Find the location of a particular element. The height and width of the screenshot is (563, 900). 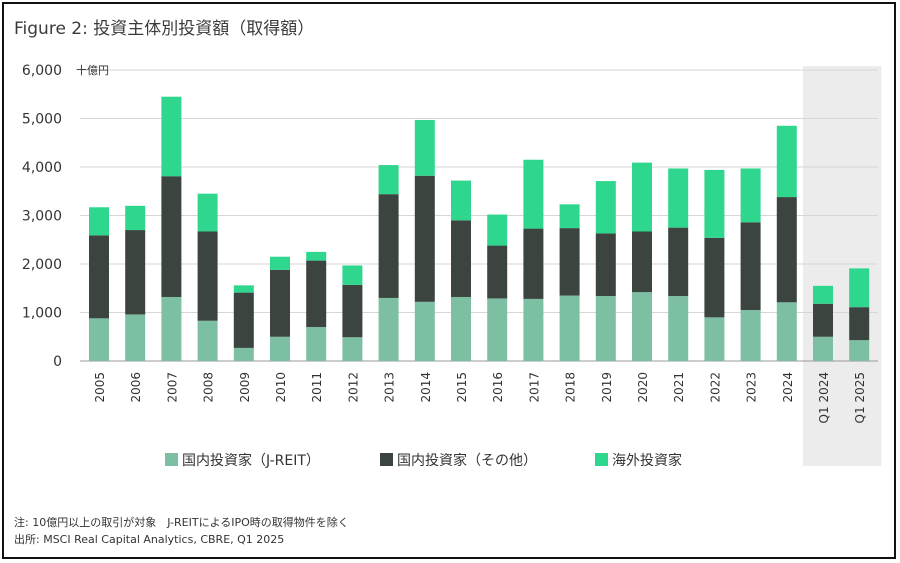

legend-label: 海外投資家 is located at coordinates (647, 460).